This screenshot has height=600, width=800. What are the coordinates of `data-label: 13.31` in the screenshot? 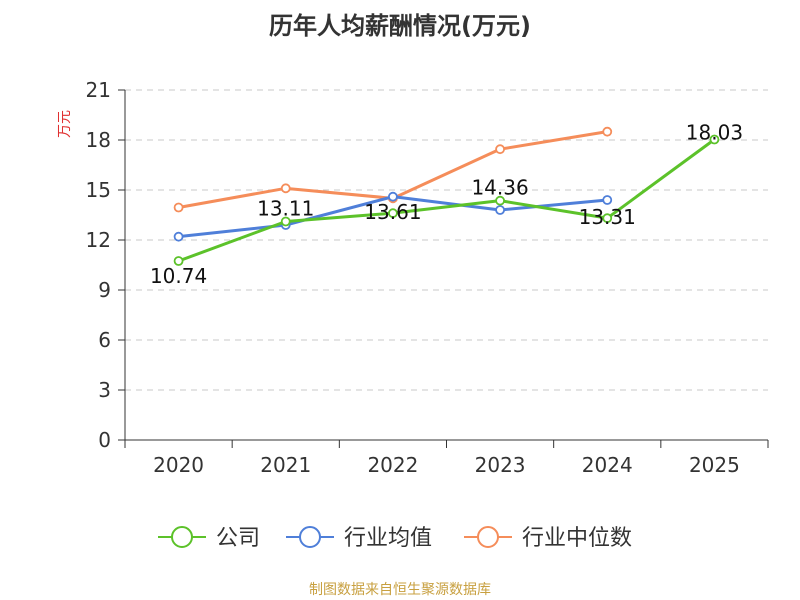 It's located at (607, 217).